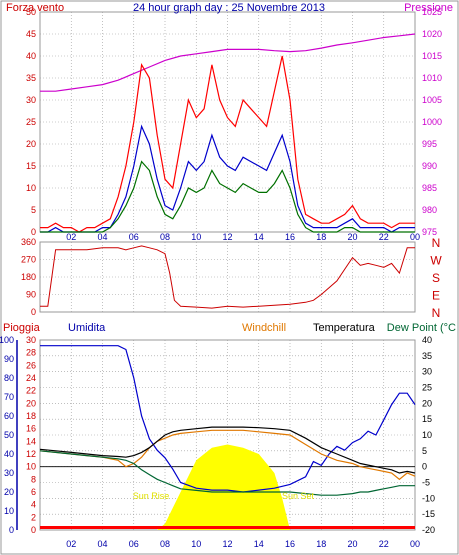 Image resolution: width=459 pixels, height=555 pixels. Describe the element at coordinates (31, 144) in the screenshot. I see `wind-y-tick: 20` at that location.